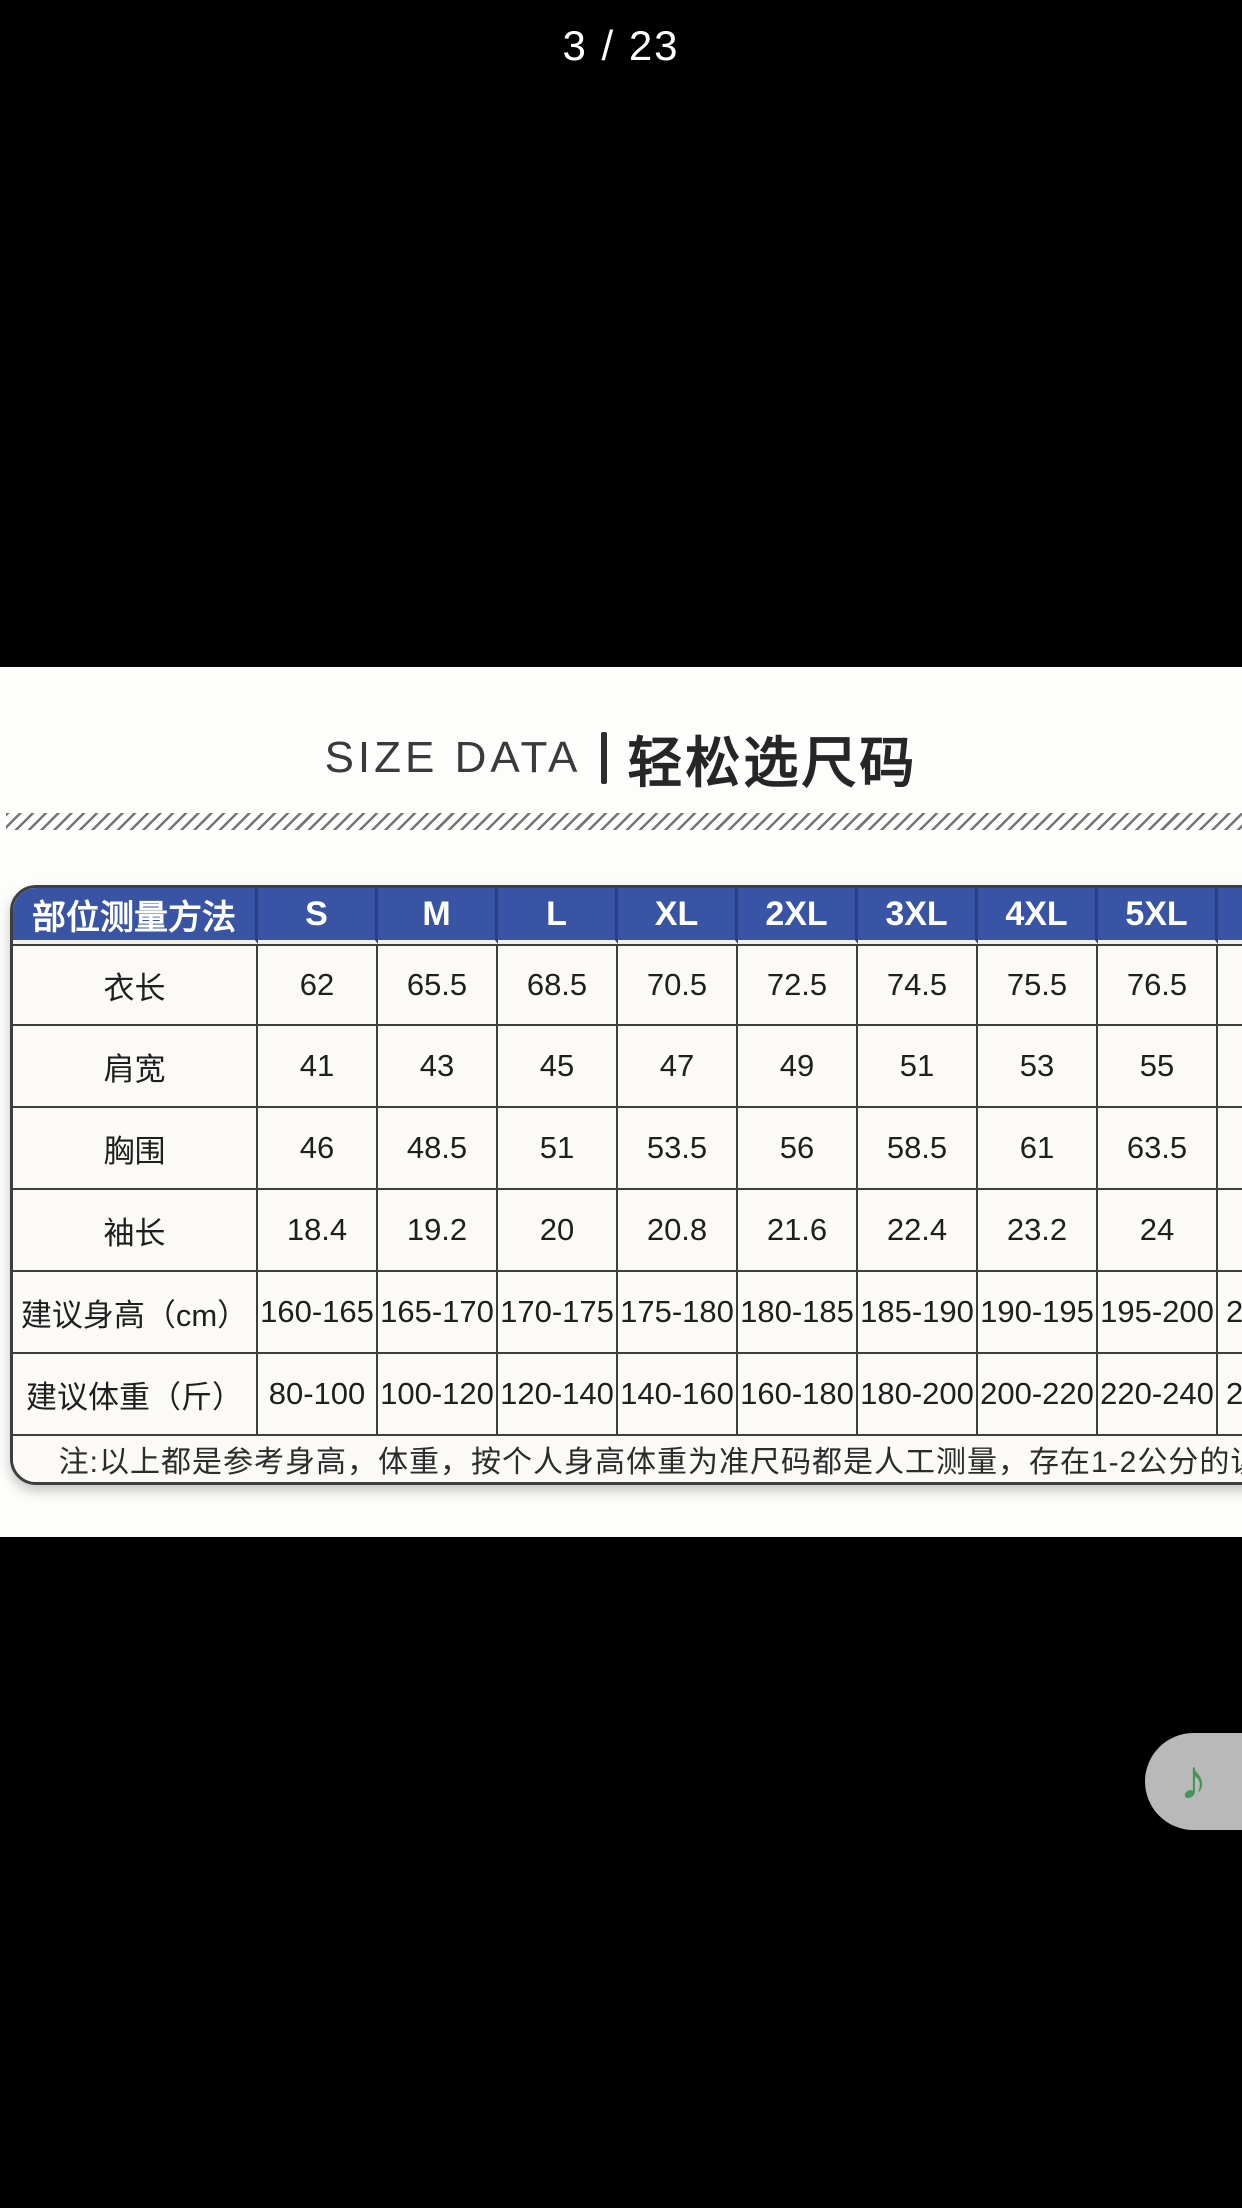 Image resolution: width=1242 pixels, height=2208 pixels. Describe the element at coordinates (678, 985) in the screenshot. I see `size-value-cell: 70.5` at that location.